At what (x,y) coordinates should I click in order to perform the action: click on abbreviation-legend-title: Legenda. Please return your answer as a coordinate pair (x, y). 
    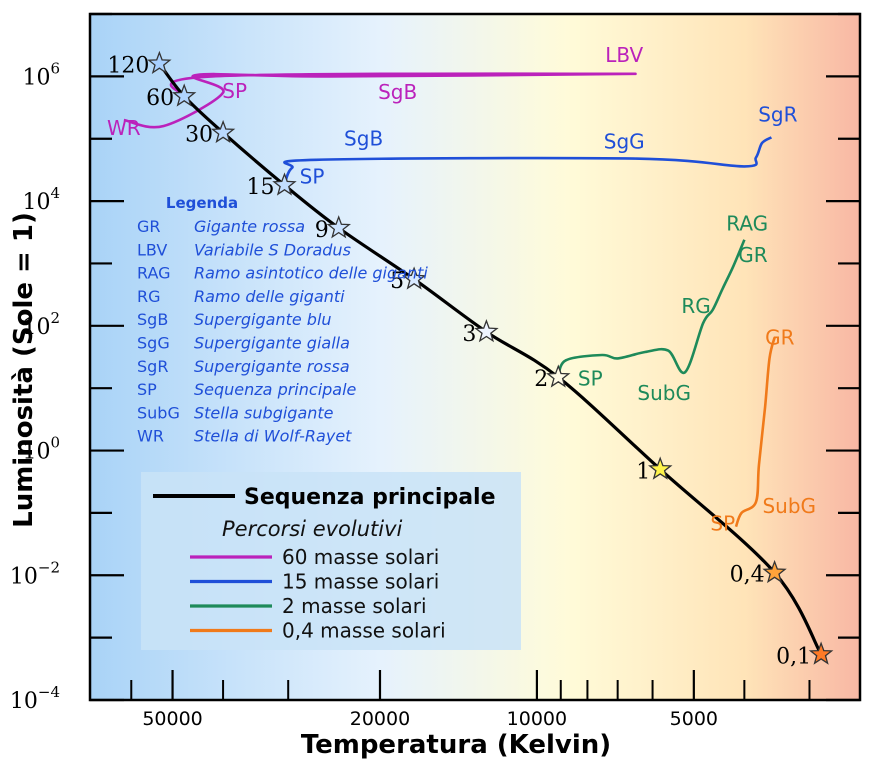
    Looking at the image, I should click on (202, 203).